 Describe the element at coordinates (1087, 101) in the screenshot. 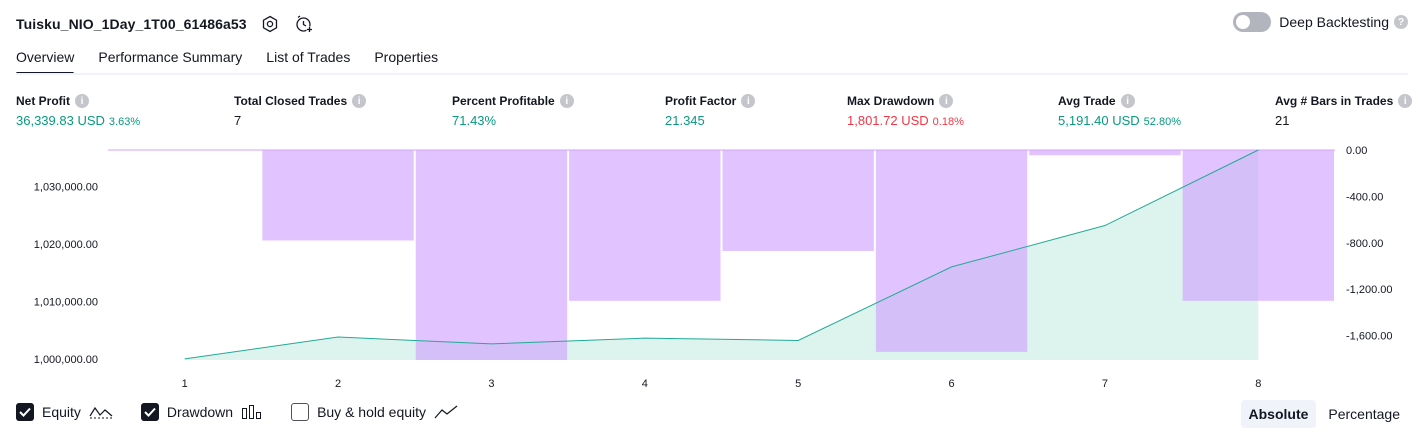

I see `stat-label: Avg Trade` at that location.